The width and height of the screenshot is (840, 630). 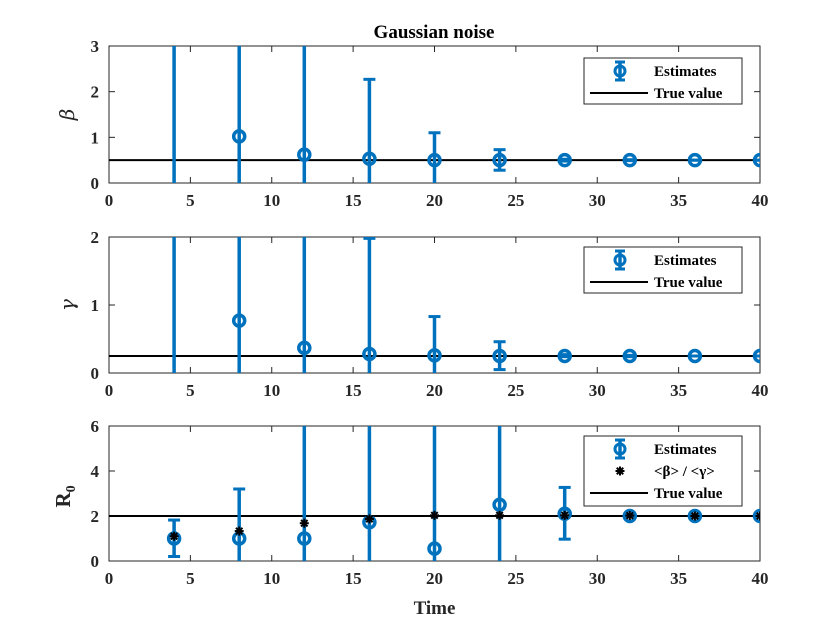 What do you see at coordinates (515, 578) in the screenshot?
I see `panel-R0-xtick-label: 25` at bounding box center [515, 578].